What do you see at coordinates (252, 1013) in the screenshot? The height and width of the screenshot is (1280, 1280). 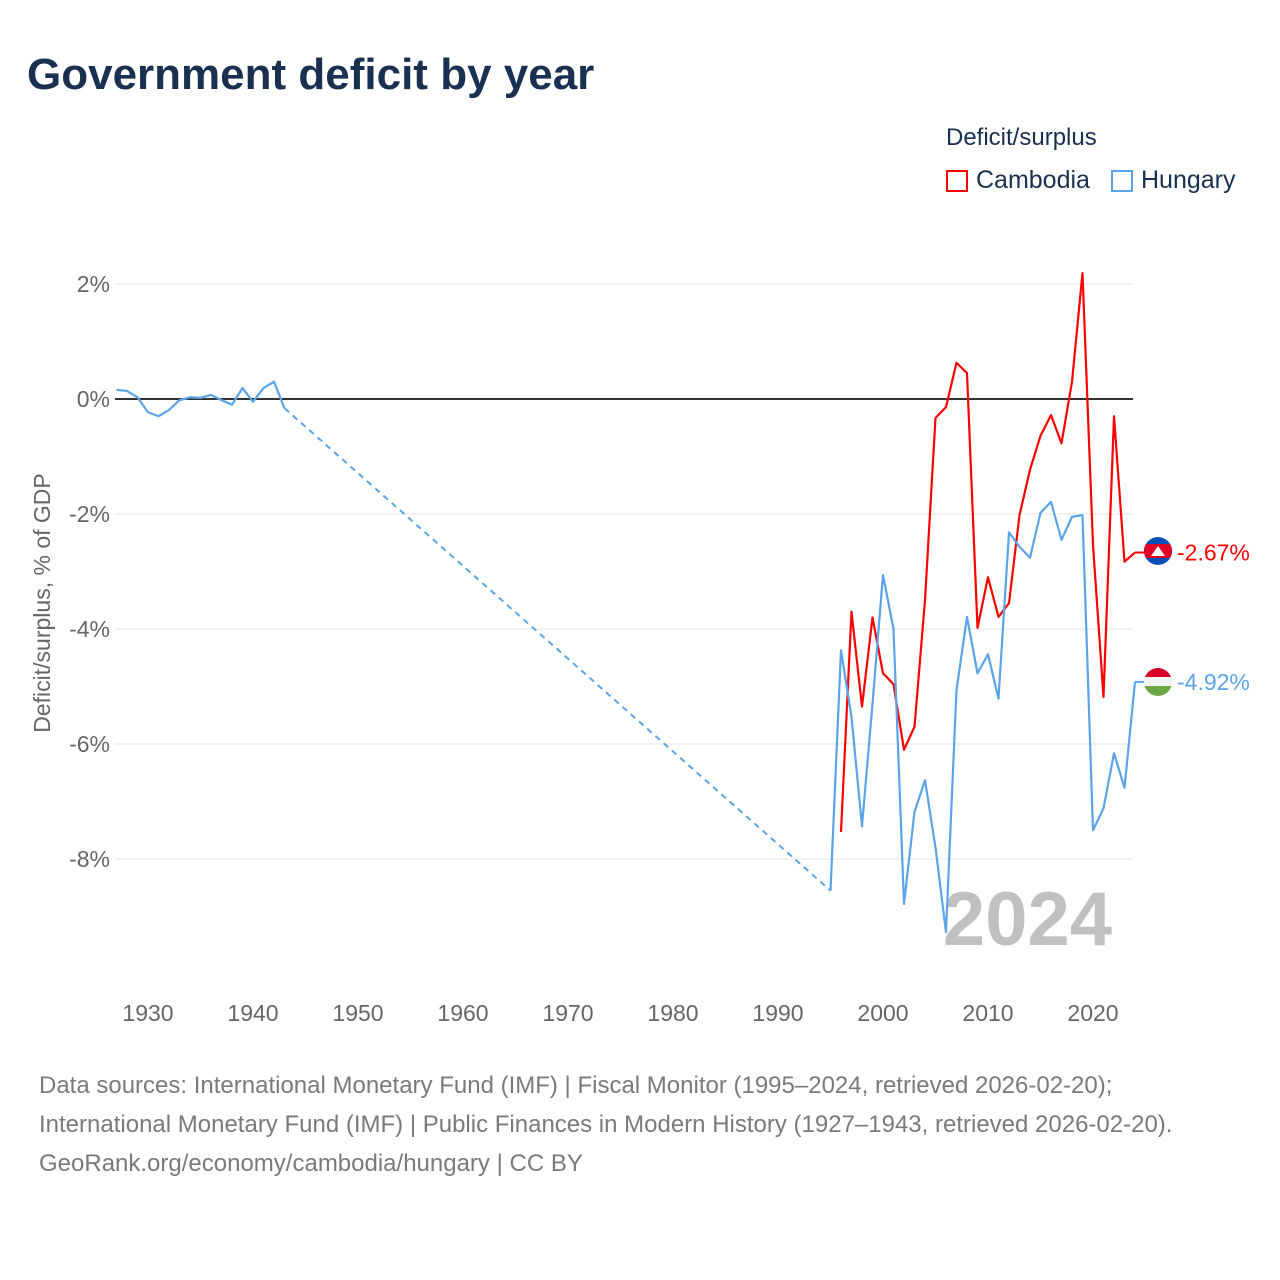 I see `x-tick-label: 1940` at bounding box center [252, 1013].